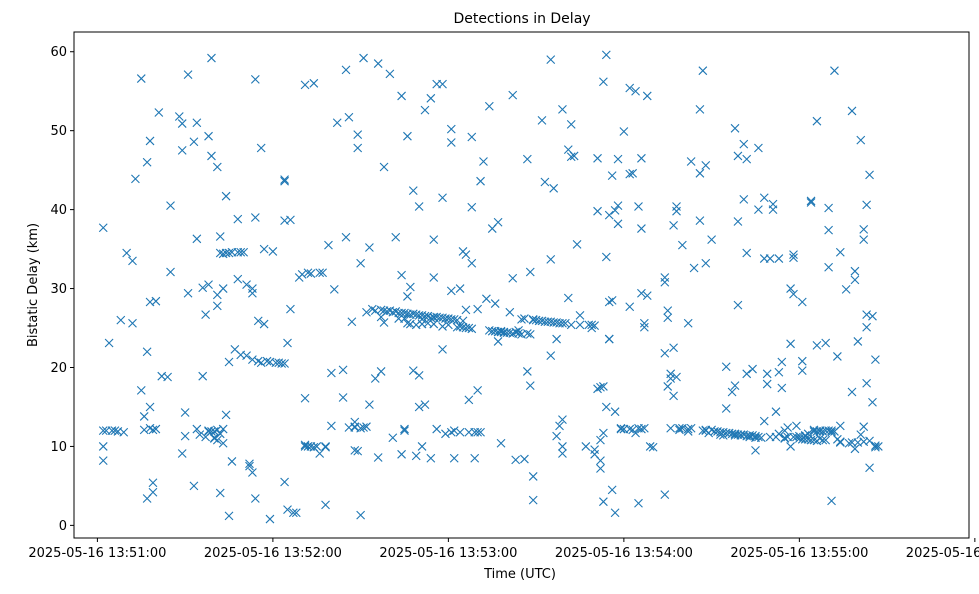 Image resolution: width=979 pixels, height=594 pixels. What do you see at coordinates (799, 553) in the screenshot?
I see `x-tick-label: 2025-05-16 13:55:00` at bounding box center [799, 553].